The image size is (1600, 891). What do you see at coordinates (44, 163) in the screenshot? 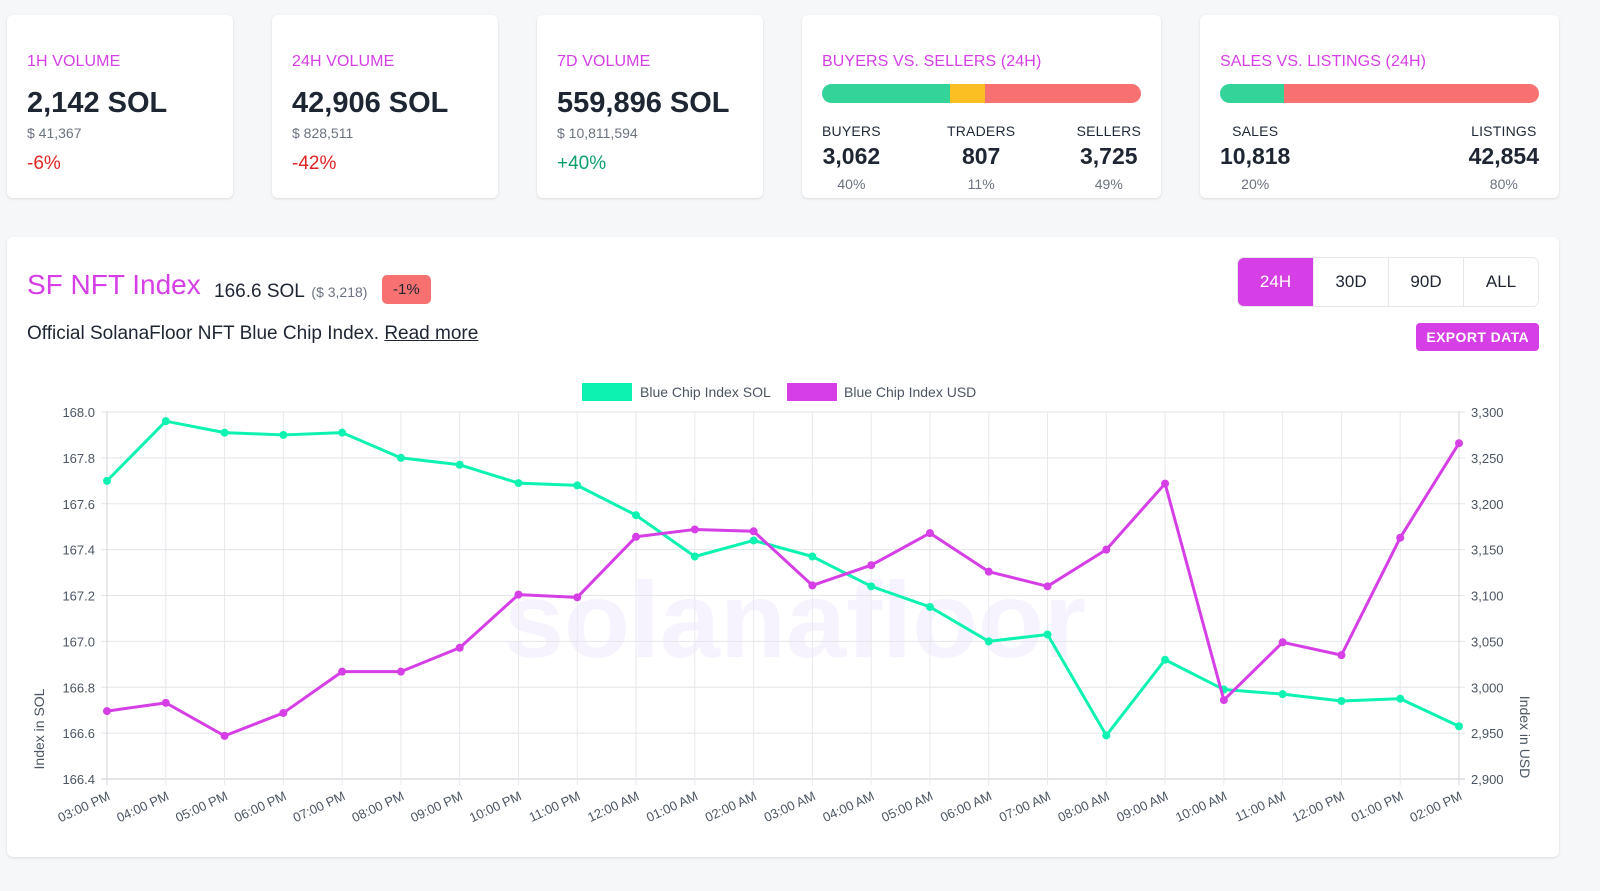
I see `stat-change: -6%` at bounding box center [44, 163].